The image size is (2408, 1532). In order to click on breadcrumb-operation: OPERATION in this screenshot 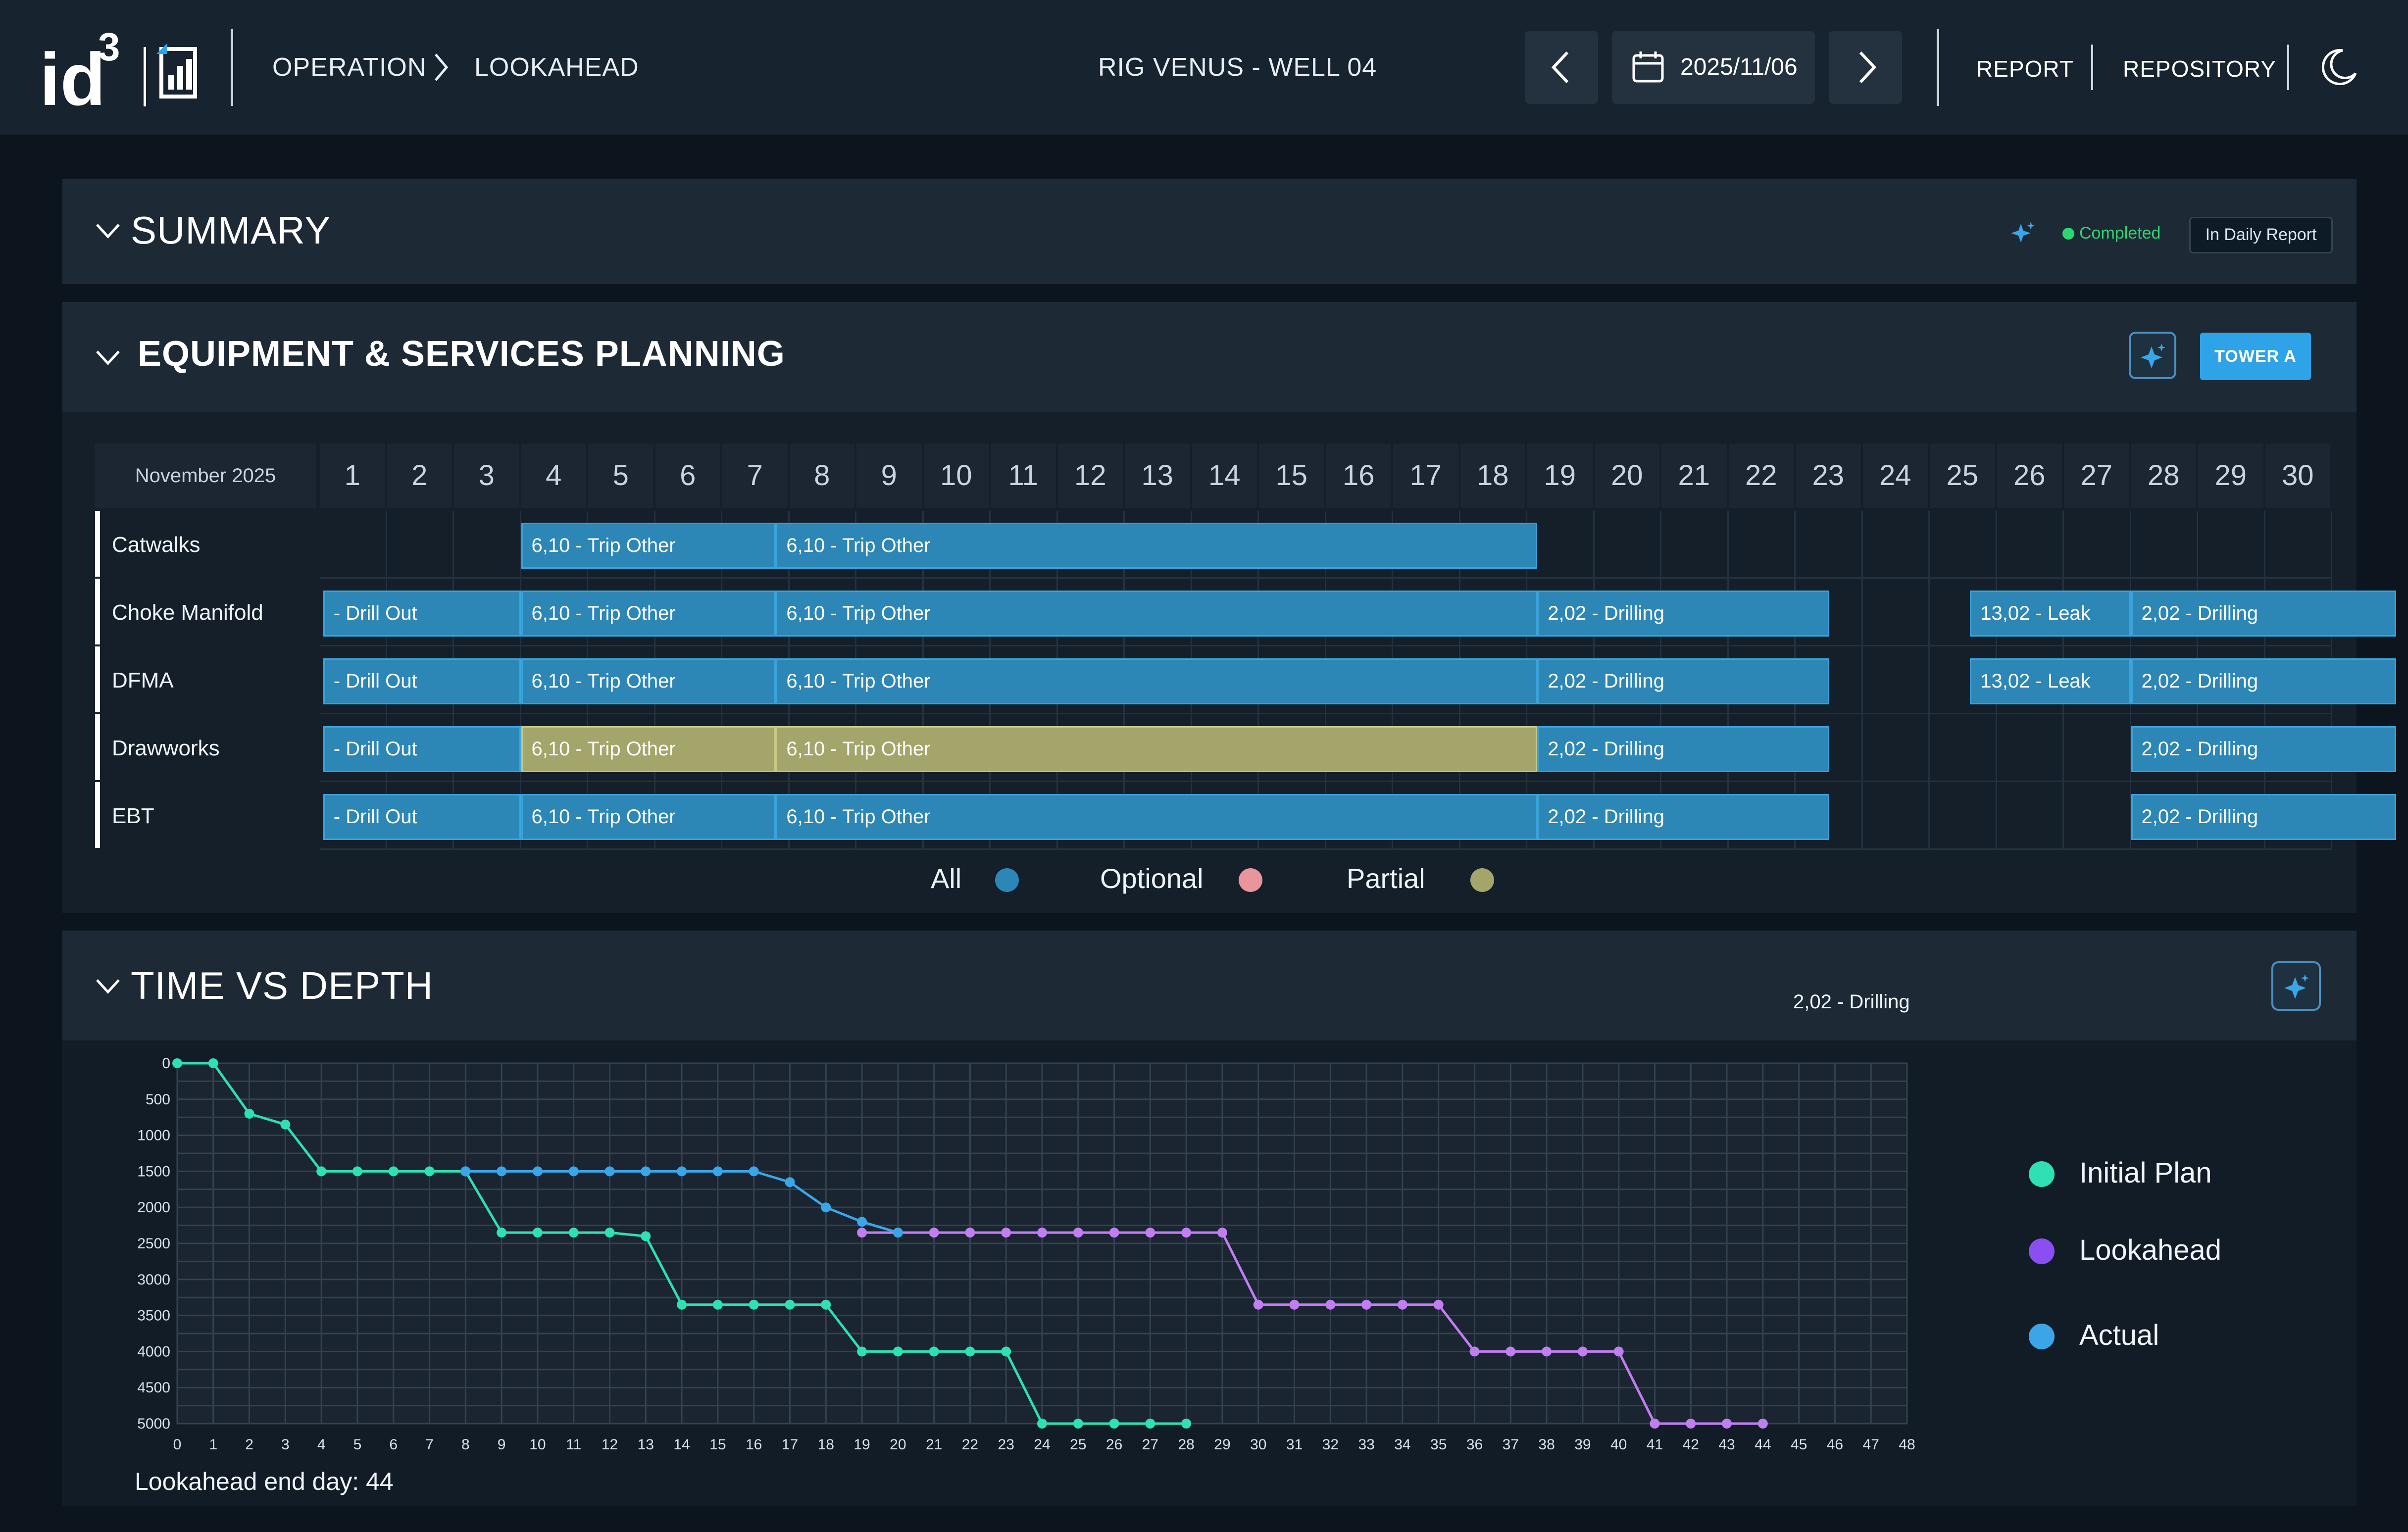, I will do `click(349, 67)`.